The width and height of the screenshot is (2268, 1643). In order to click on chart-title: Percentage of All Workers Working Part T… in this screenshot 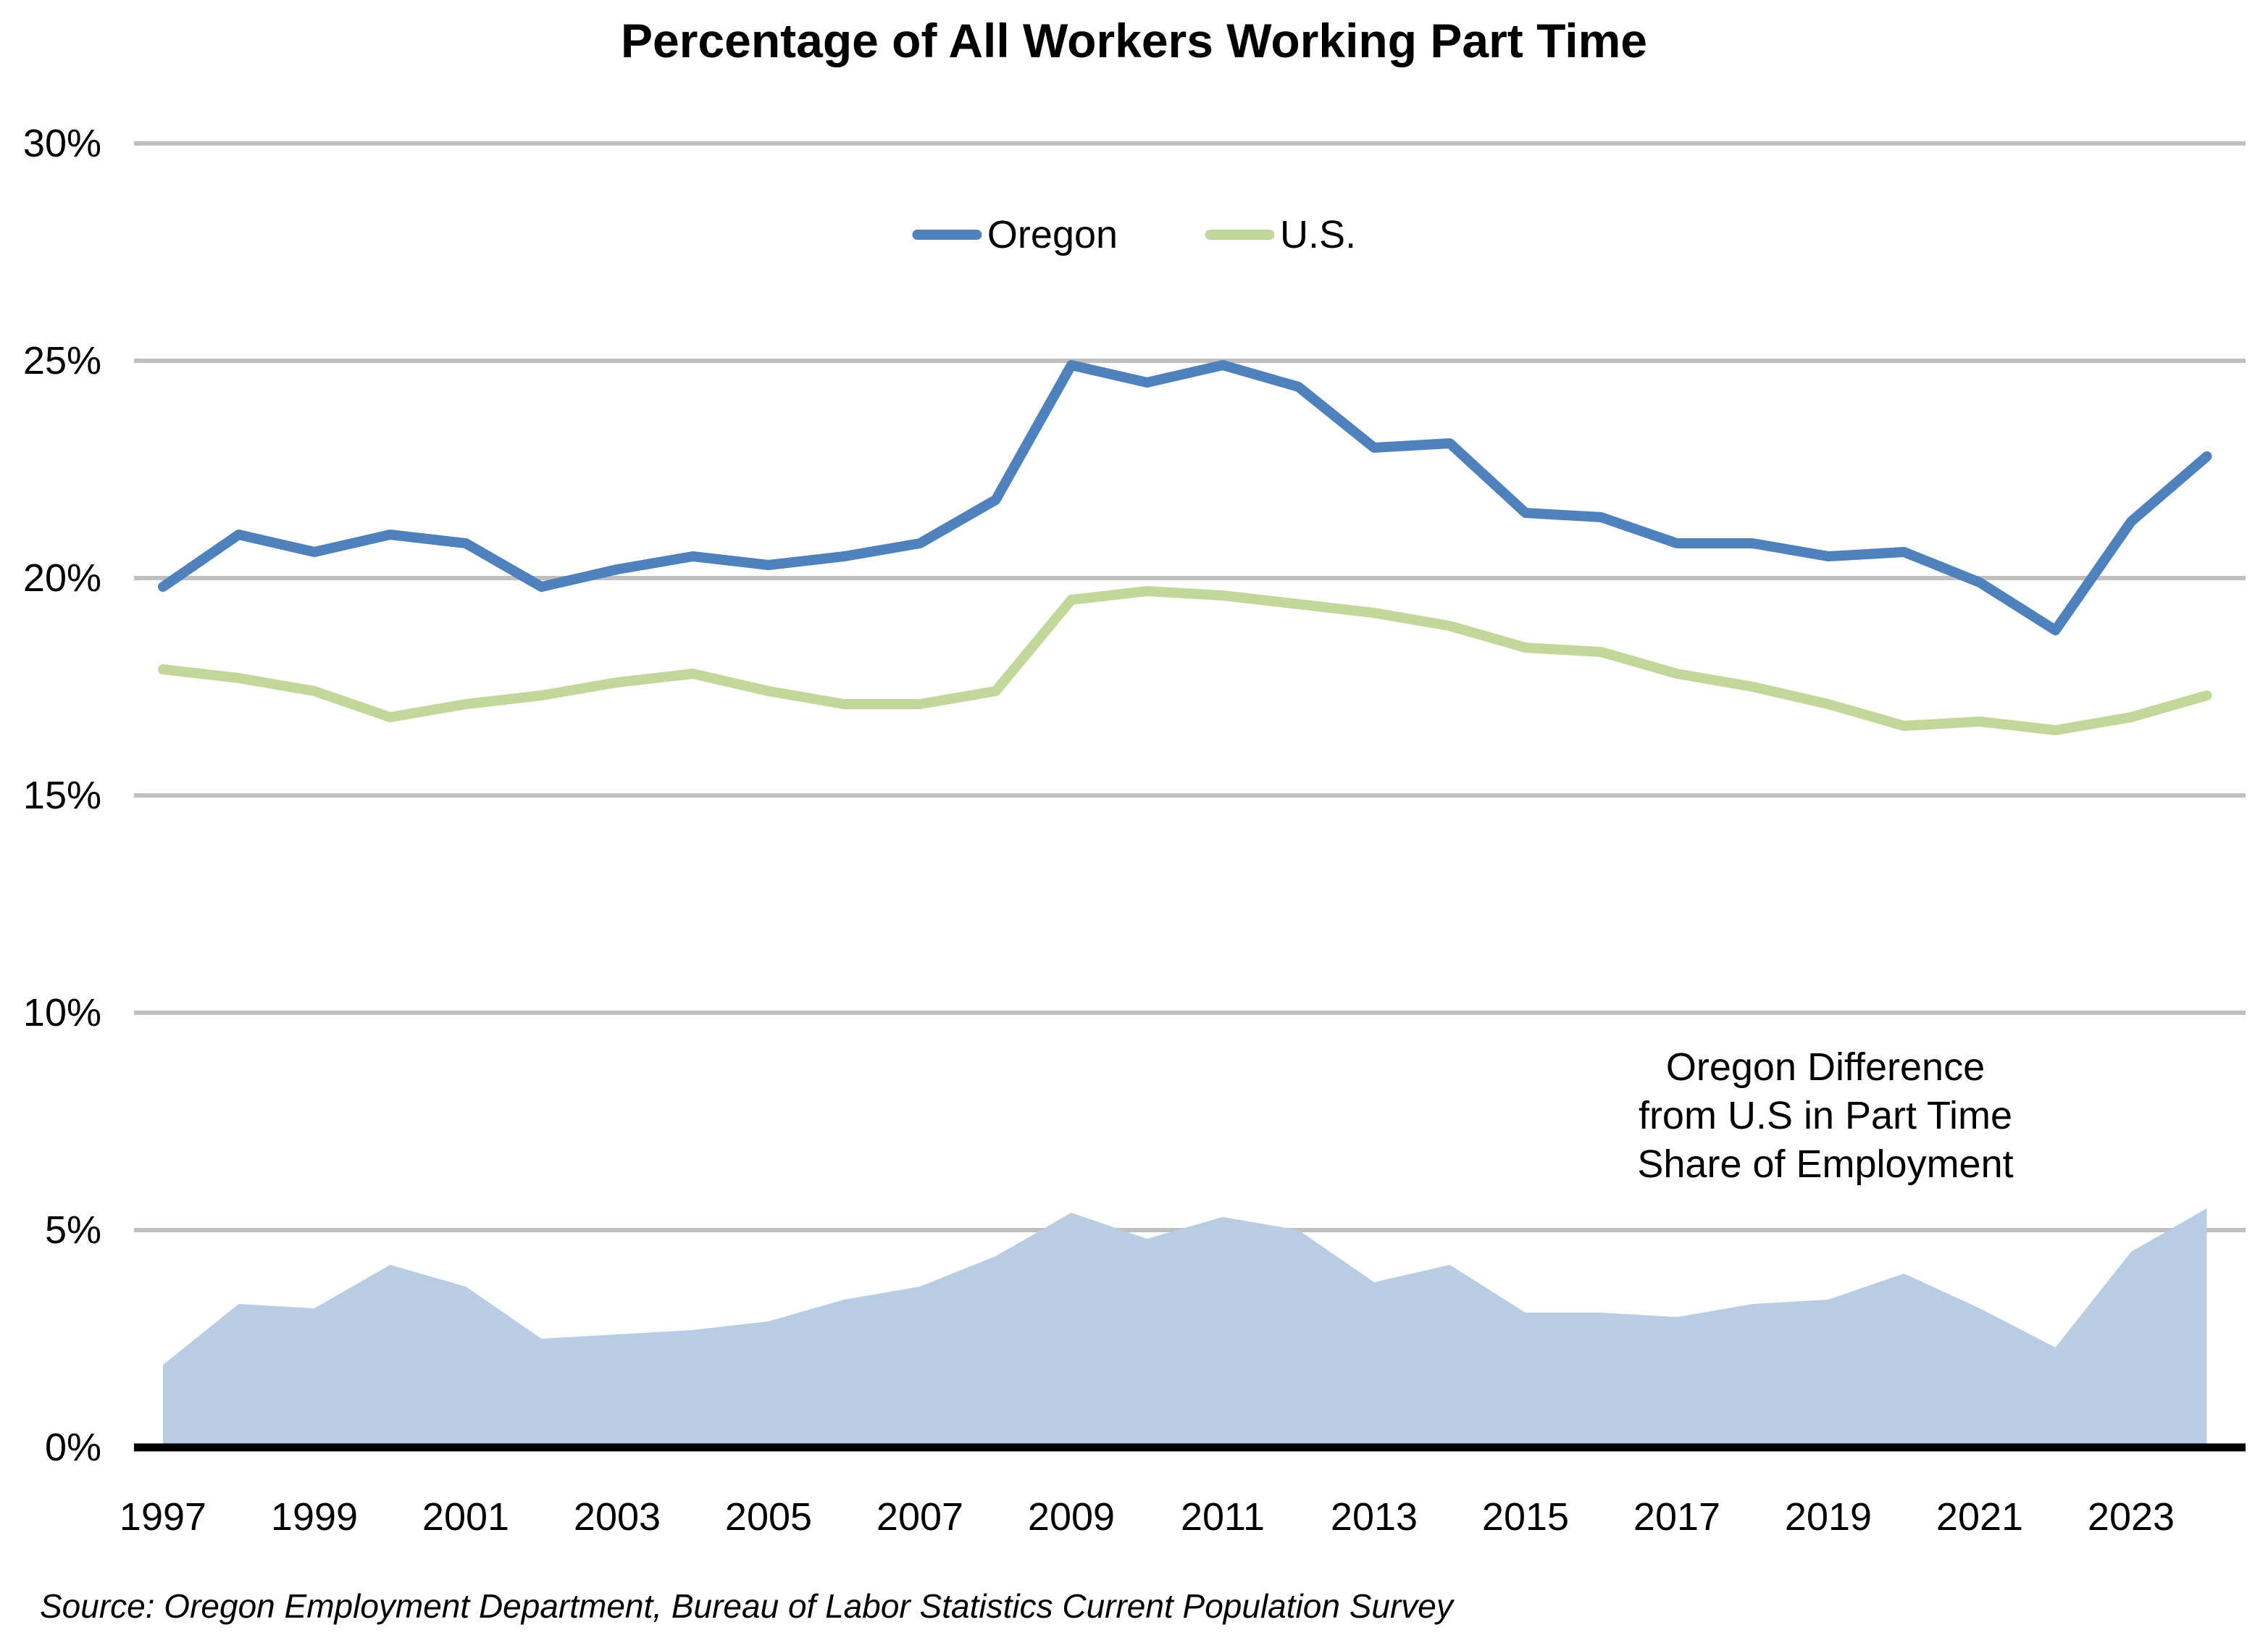, I will do `click(1134, 40)`.